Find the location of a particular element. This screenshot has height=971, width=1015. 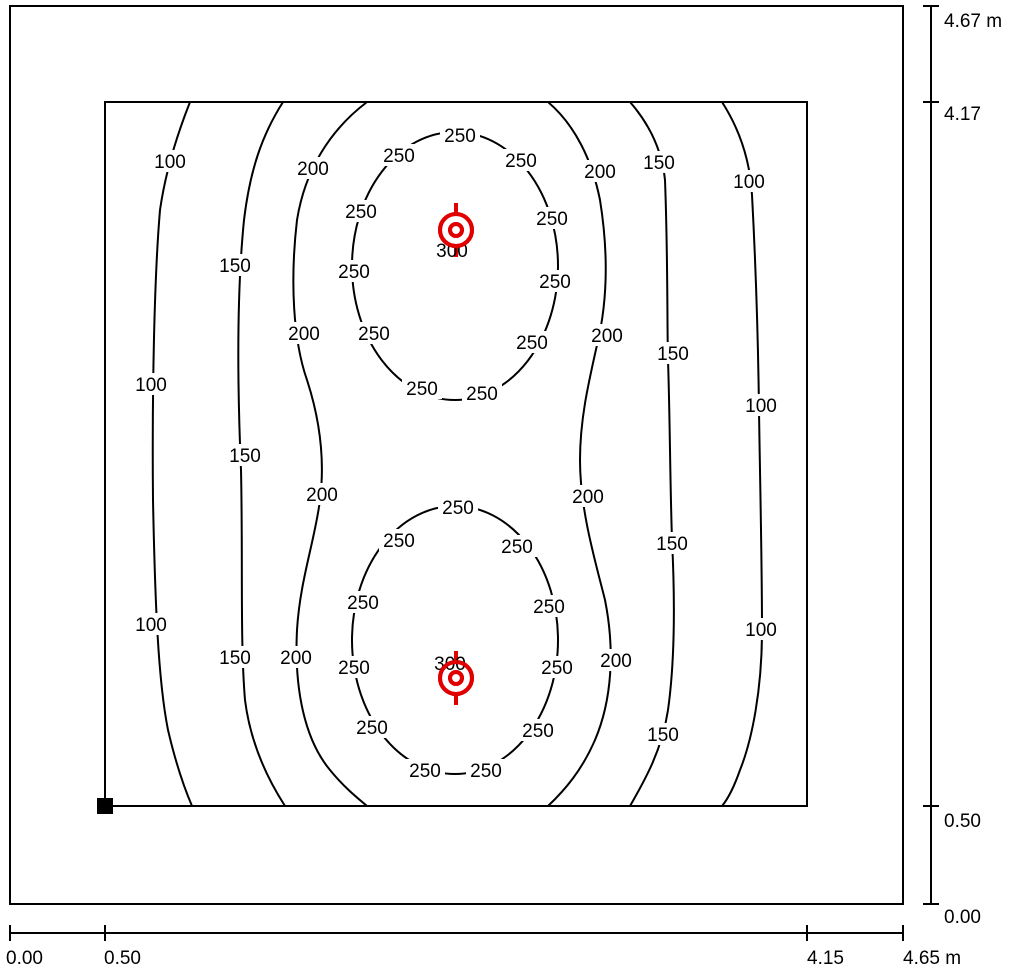

luminaire-overlay is located at coordinates (456, 454).